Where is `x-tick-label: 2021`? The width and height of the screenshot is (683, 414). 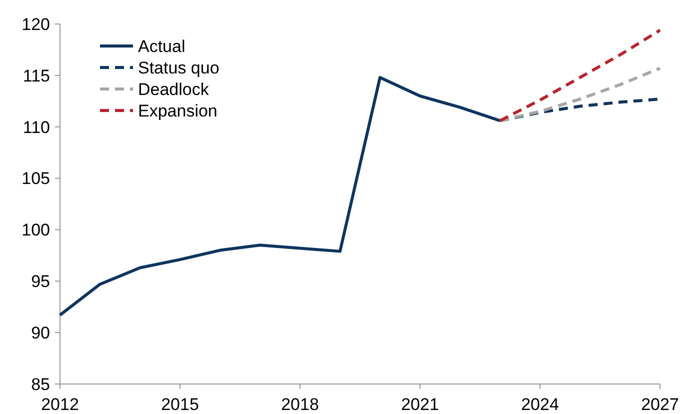
x-tick-label: 2021 is located at coordinates (420, 404).